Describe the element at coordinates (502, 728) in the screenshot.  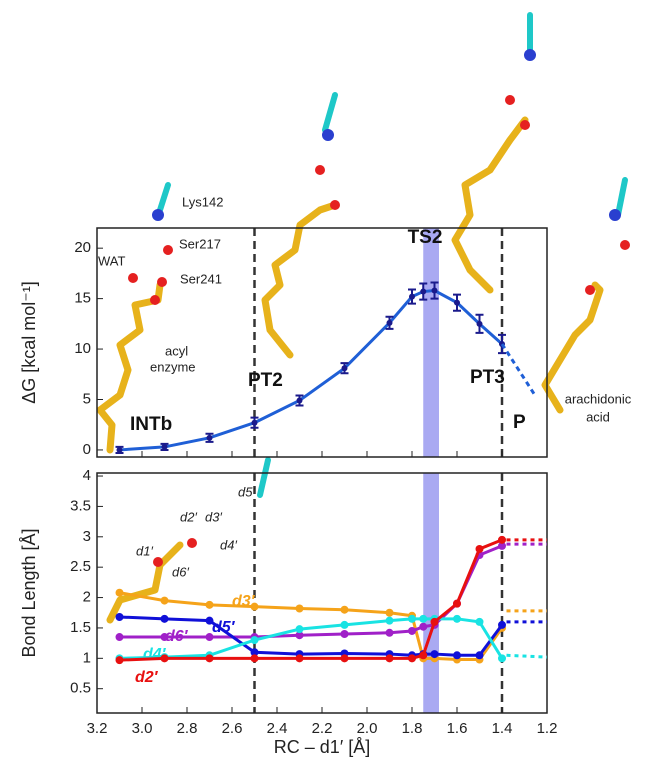
I see `x-tick-label: 1.4` at that location.